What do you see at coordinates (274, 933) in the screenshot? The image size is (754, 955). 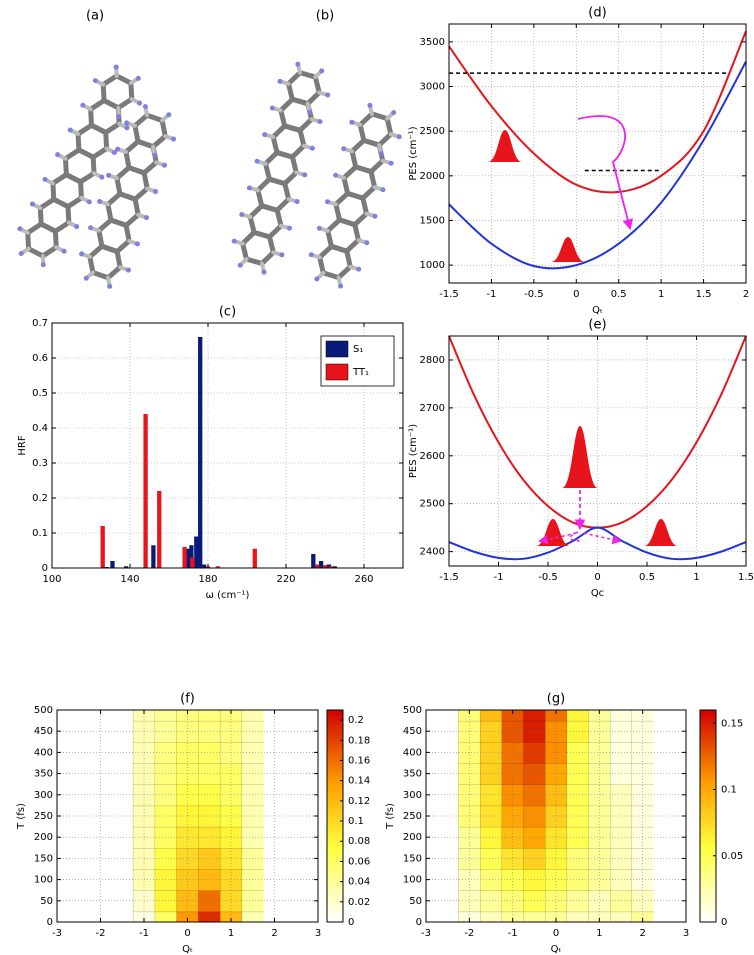 I see `x-tick-label: 2` at bounding box center [274, 933].